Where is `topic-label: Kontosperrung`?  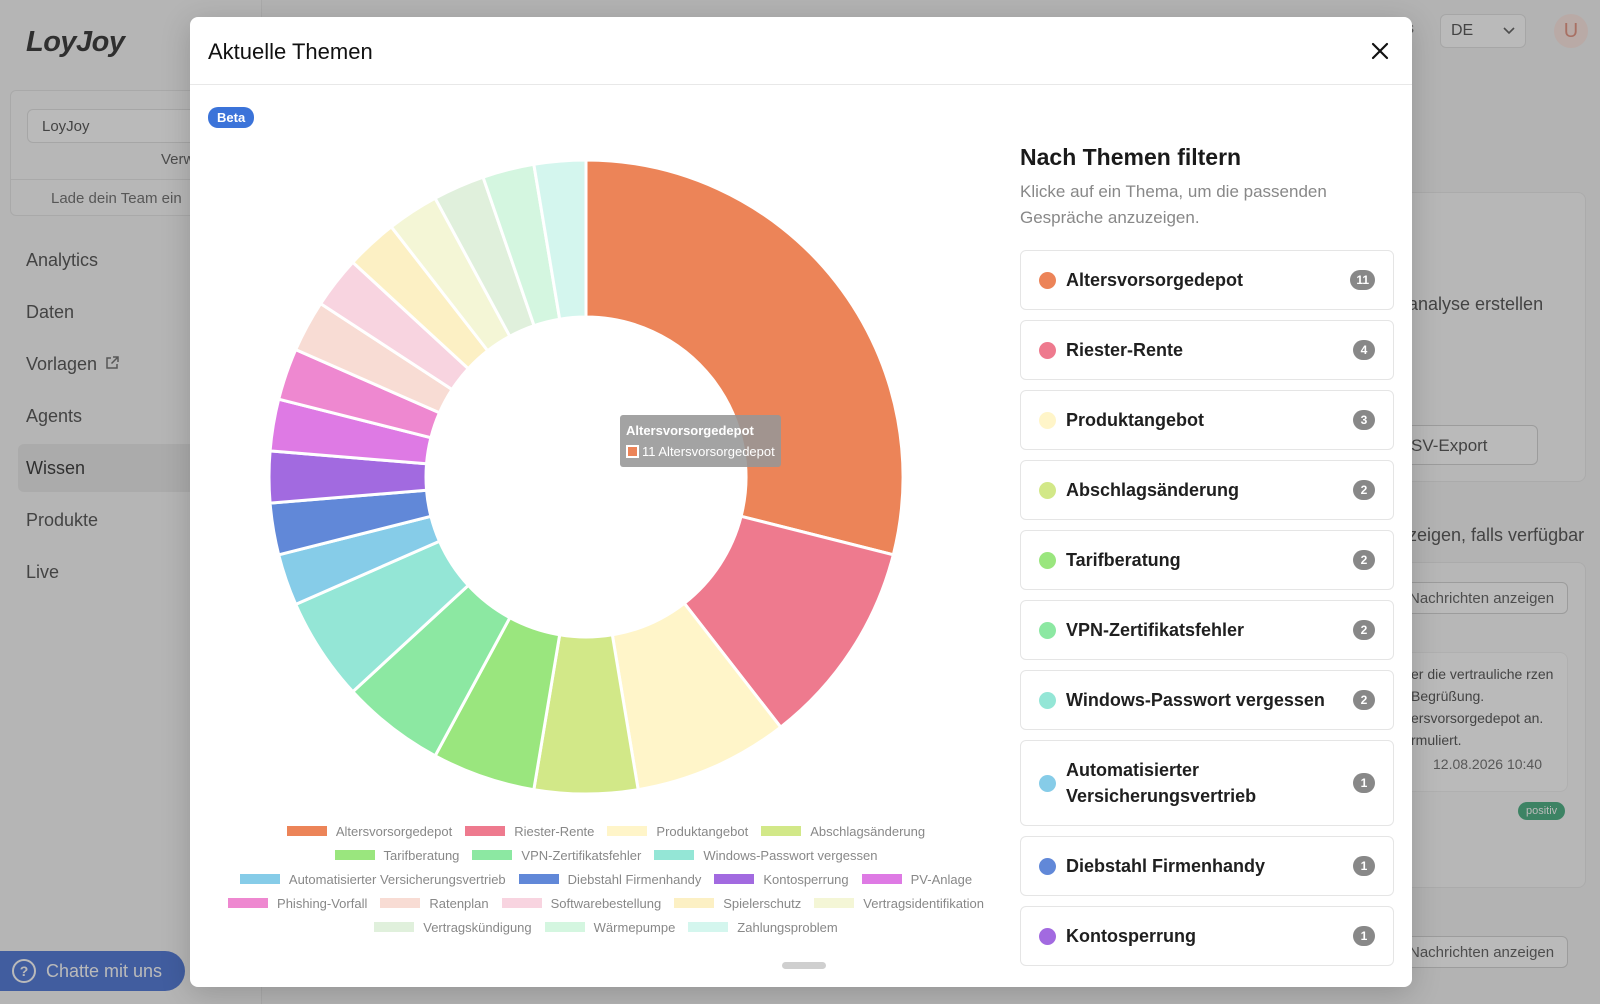 topic-label: Kontosperrung is located at coordinates (1131, 936).